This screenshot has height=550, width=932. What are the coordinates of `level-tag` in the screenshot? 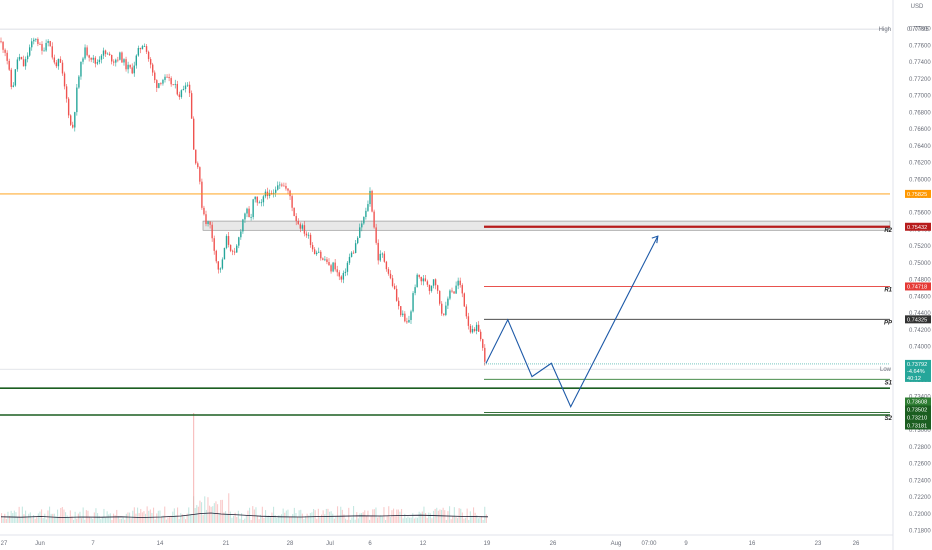 It's located at (918, 319).